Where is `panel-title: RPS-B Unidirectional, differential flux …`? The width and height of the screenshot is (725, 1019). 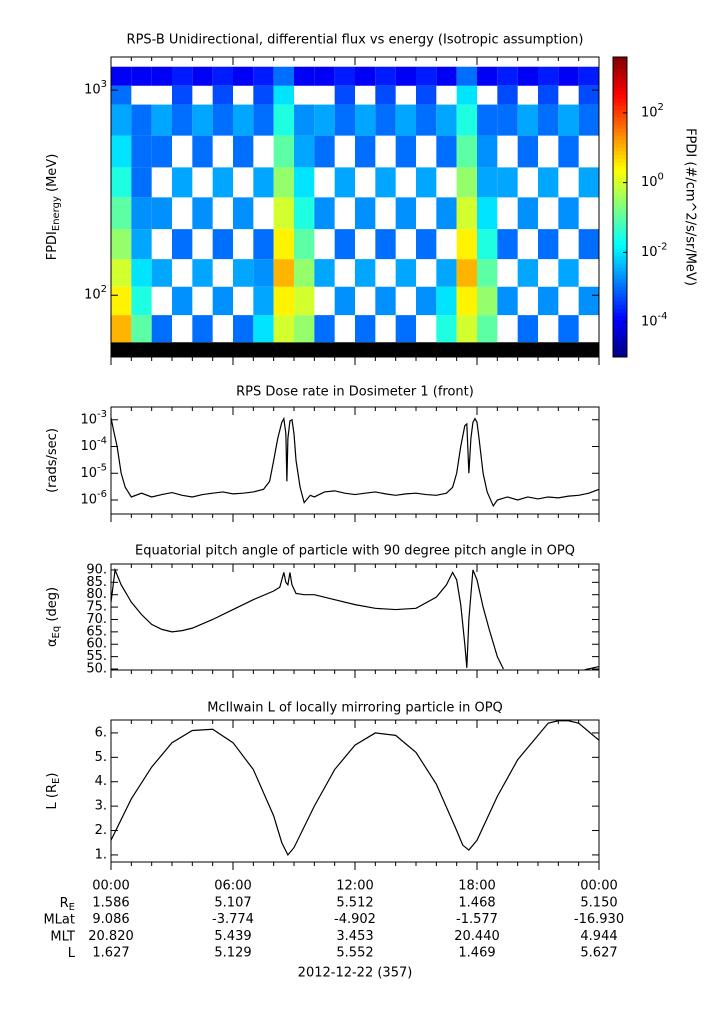 panel-title: RPS-B Unidirectional, differential flux … is located at coordinates (355, 40).